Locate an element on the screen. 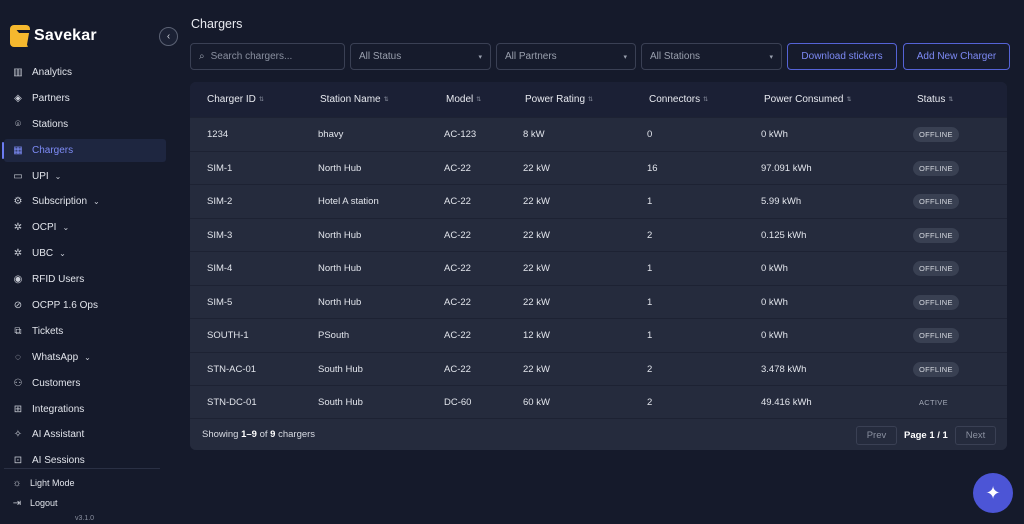 The width and height of the screenshot is (1024, 524). sidebar-item-chargers: ▦ Chargers is located at coordinates (84, 150).